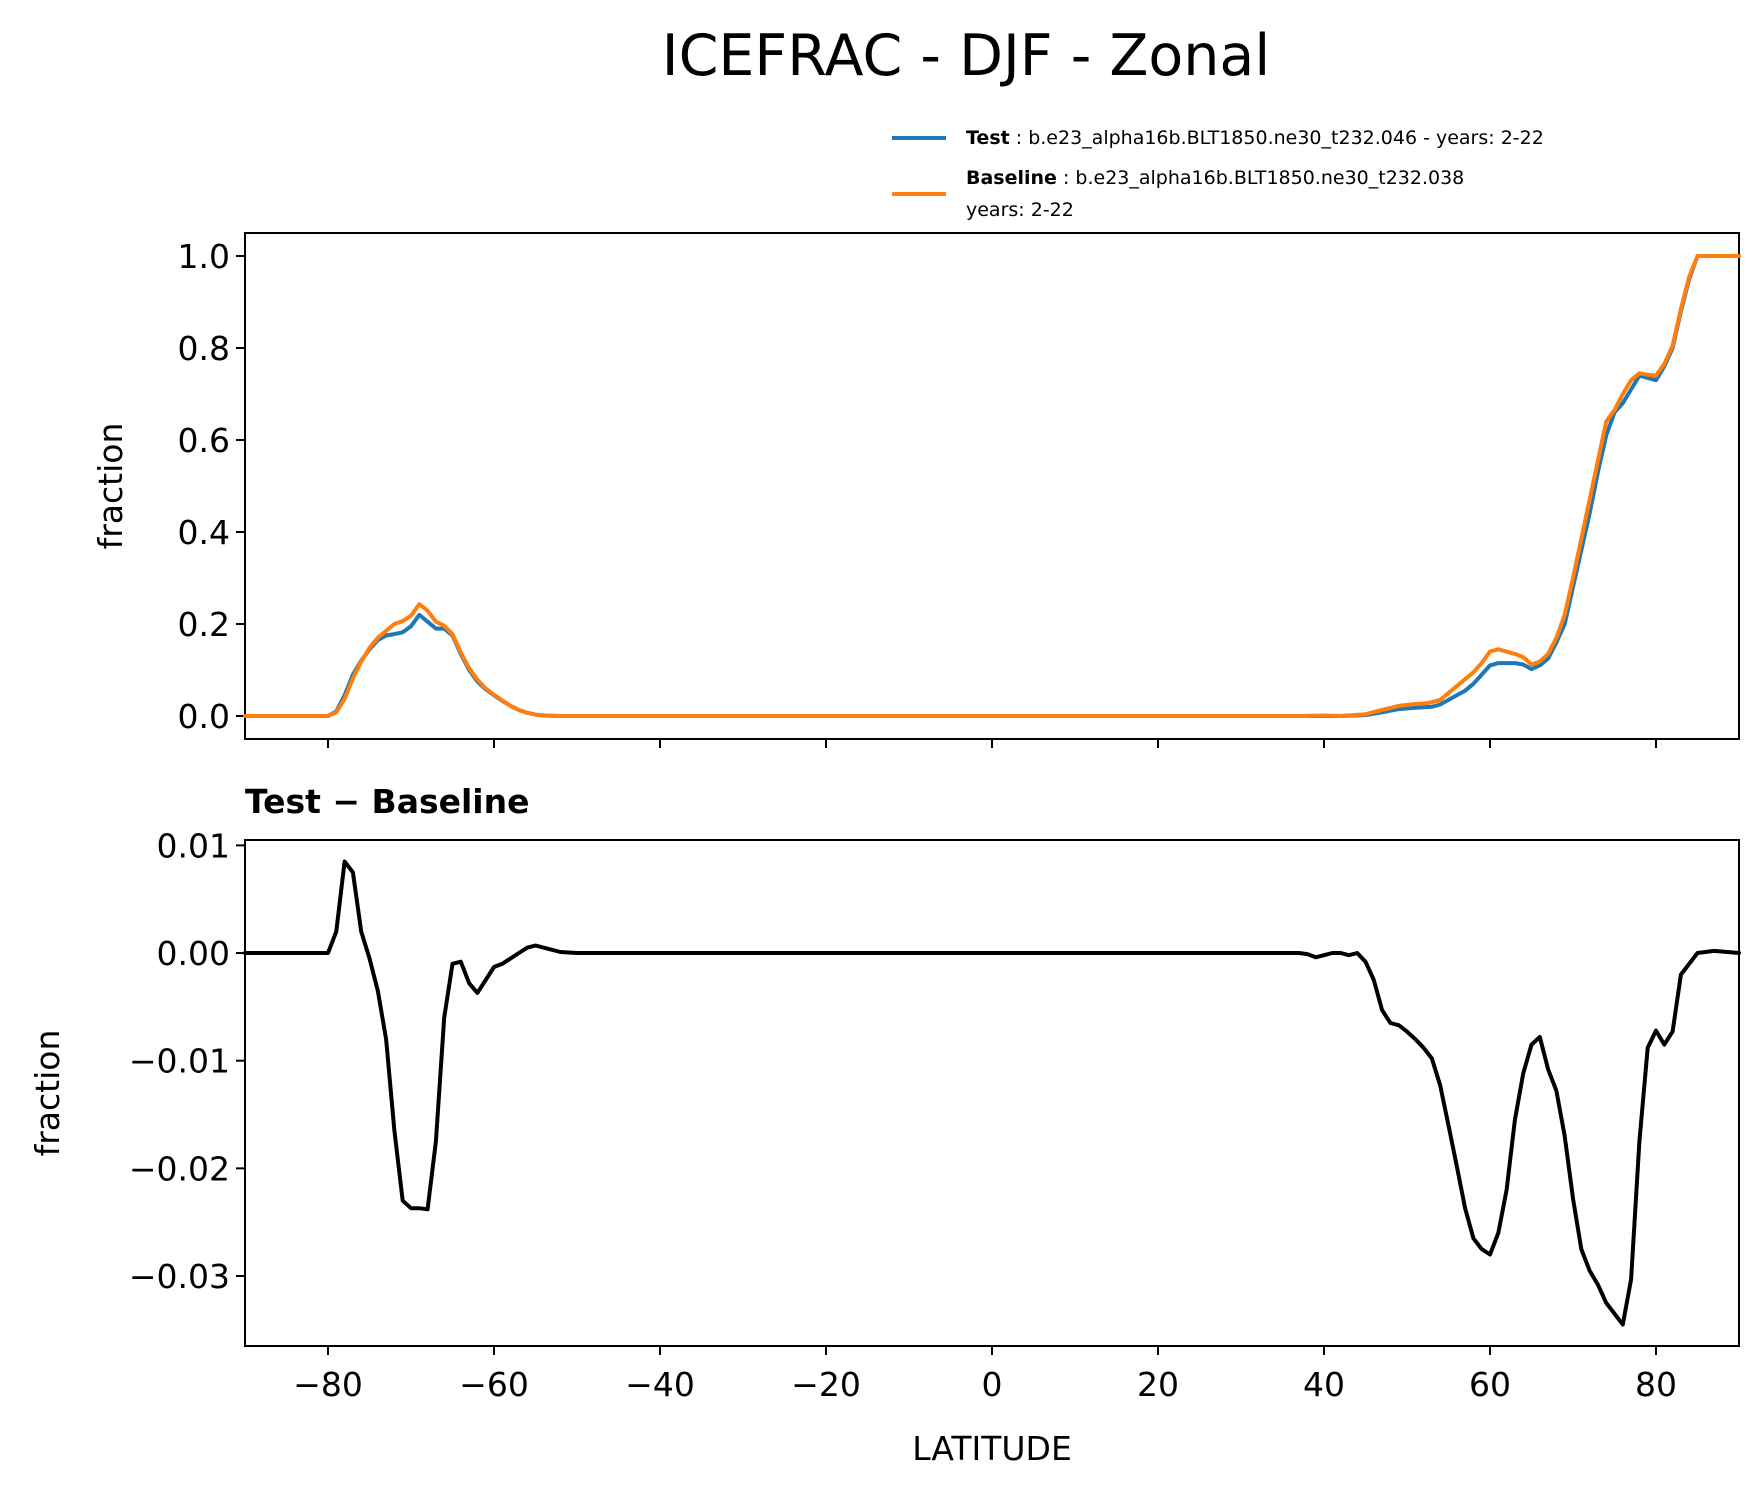  I want to click on x-axis-label: LATITUDE, so click(992, 1448).